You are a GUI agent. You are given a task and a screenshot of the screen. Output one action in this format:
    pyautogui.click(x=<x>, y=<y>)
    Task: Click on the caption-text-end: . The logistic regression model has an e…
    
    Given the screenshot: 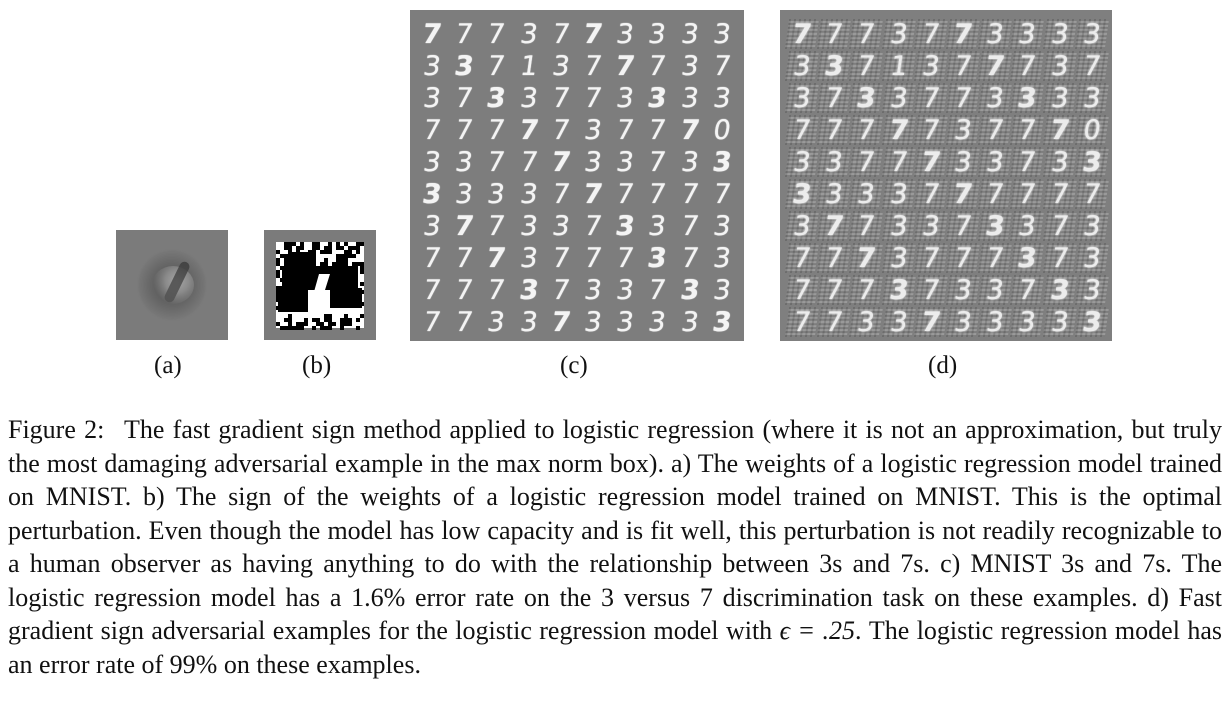 What is the action you would take?
    pyautogui.click(x=615, y=647)
    